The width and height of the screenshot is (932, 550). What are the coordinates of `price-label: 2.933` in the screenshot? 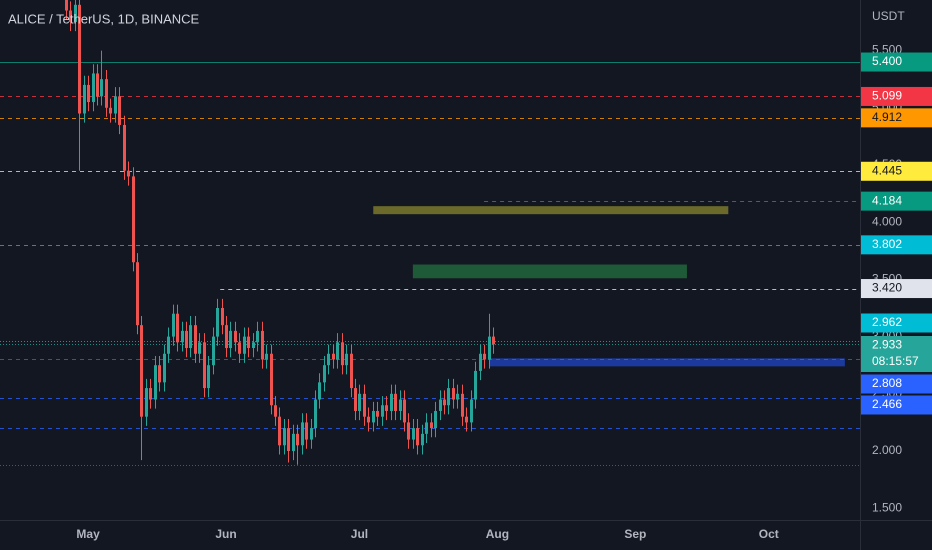 It's located at (887, 345).